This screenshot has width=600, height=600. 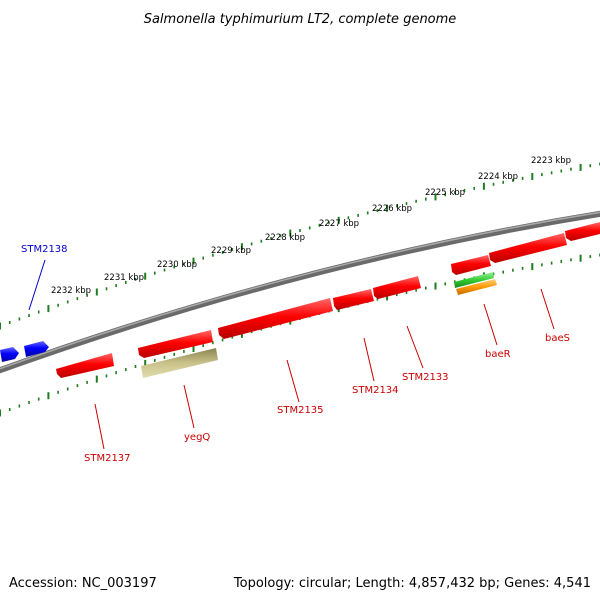 What do you see at coordinates (551, 161) in the screenshot?
I see `kbp-label: 2223 kbp` at bounding box center [551, 161].